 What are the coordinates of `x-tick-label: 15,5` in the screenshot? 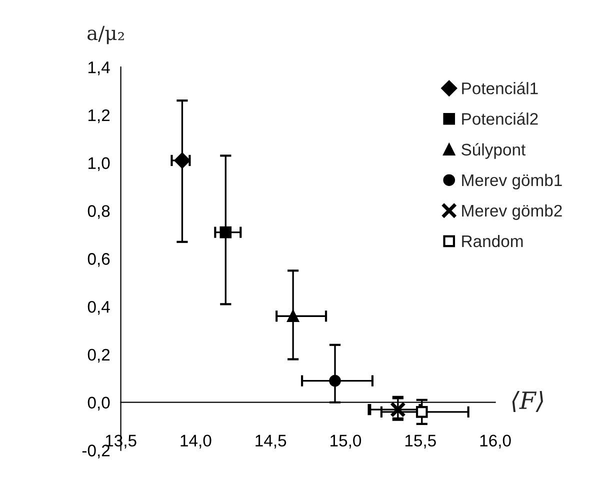 It's located at (420, 441).